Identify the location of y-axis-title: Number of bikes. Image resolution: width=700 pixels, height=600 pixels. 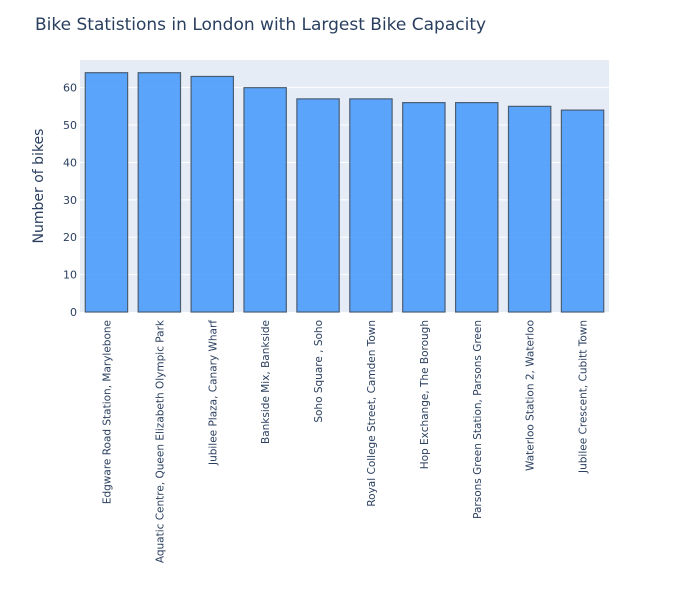
(39, 186).